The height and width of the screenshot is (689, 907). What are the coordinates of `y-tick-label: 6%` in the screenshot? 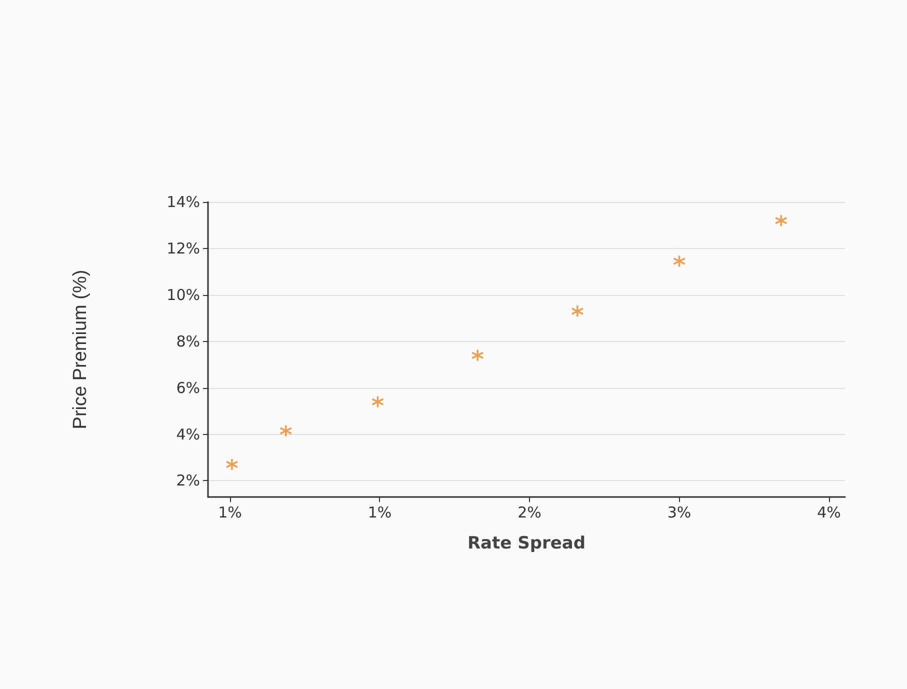 It's located at (188, 387).